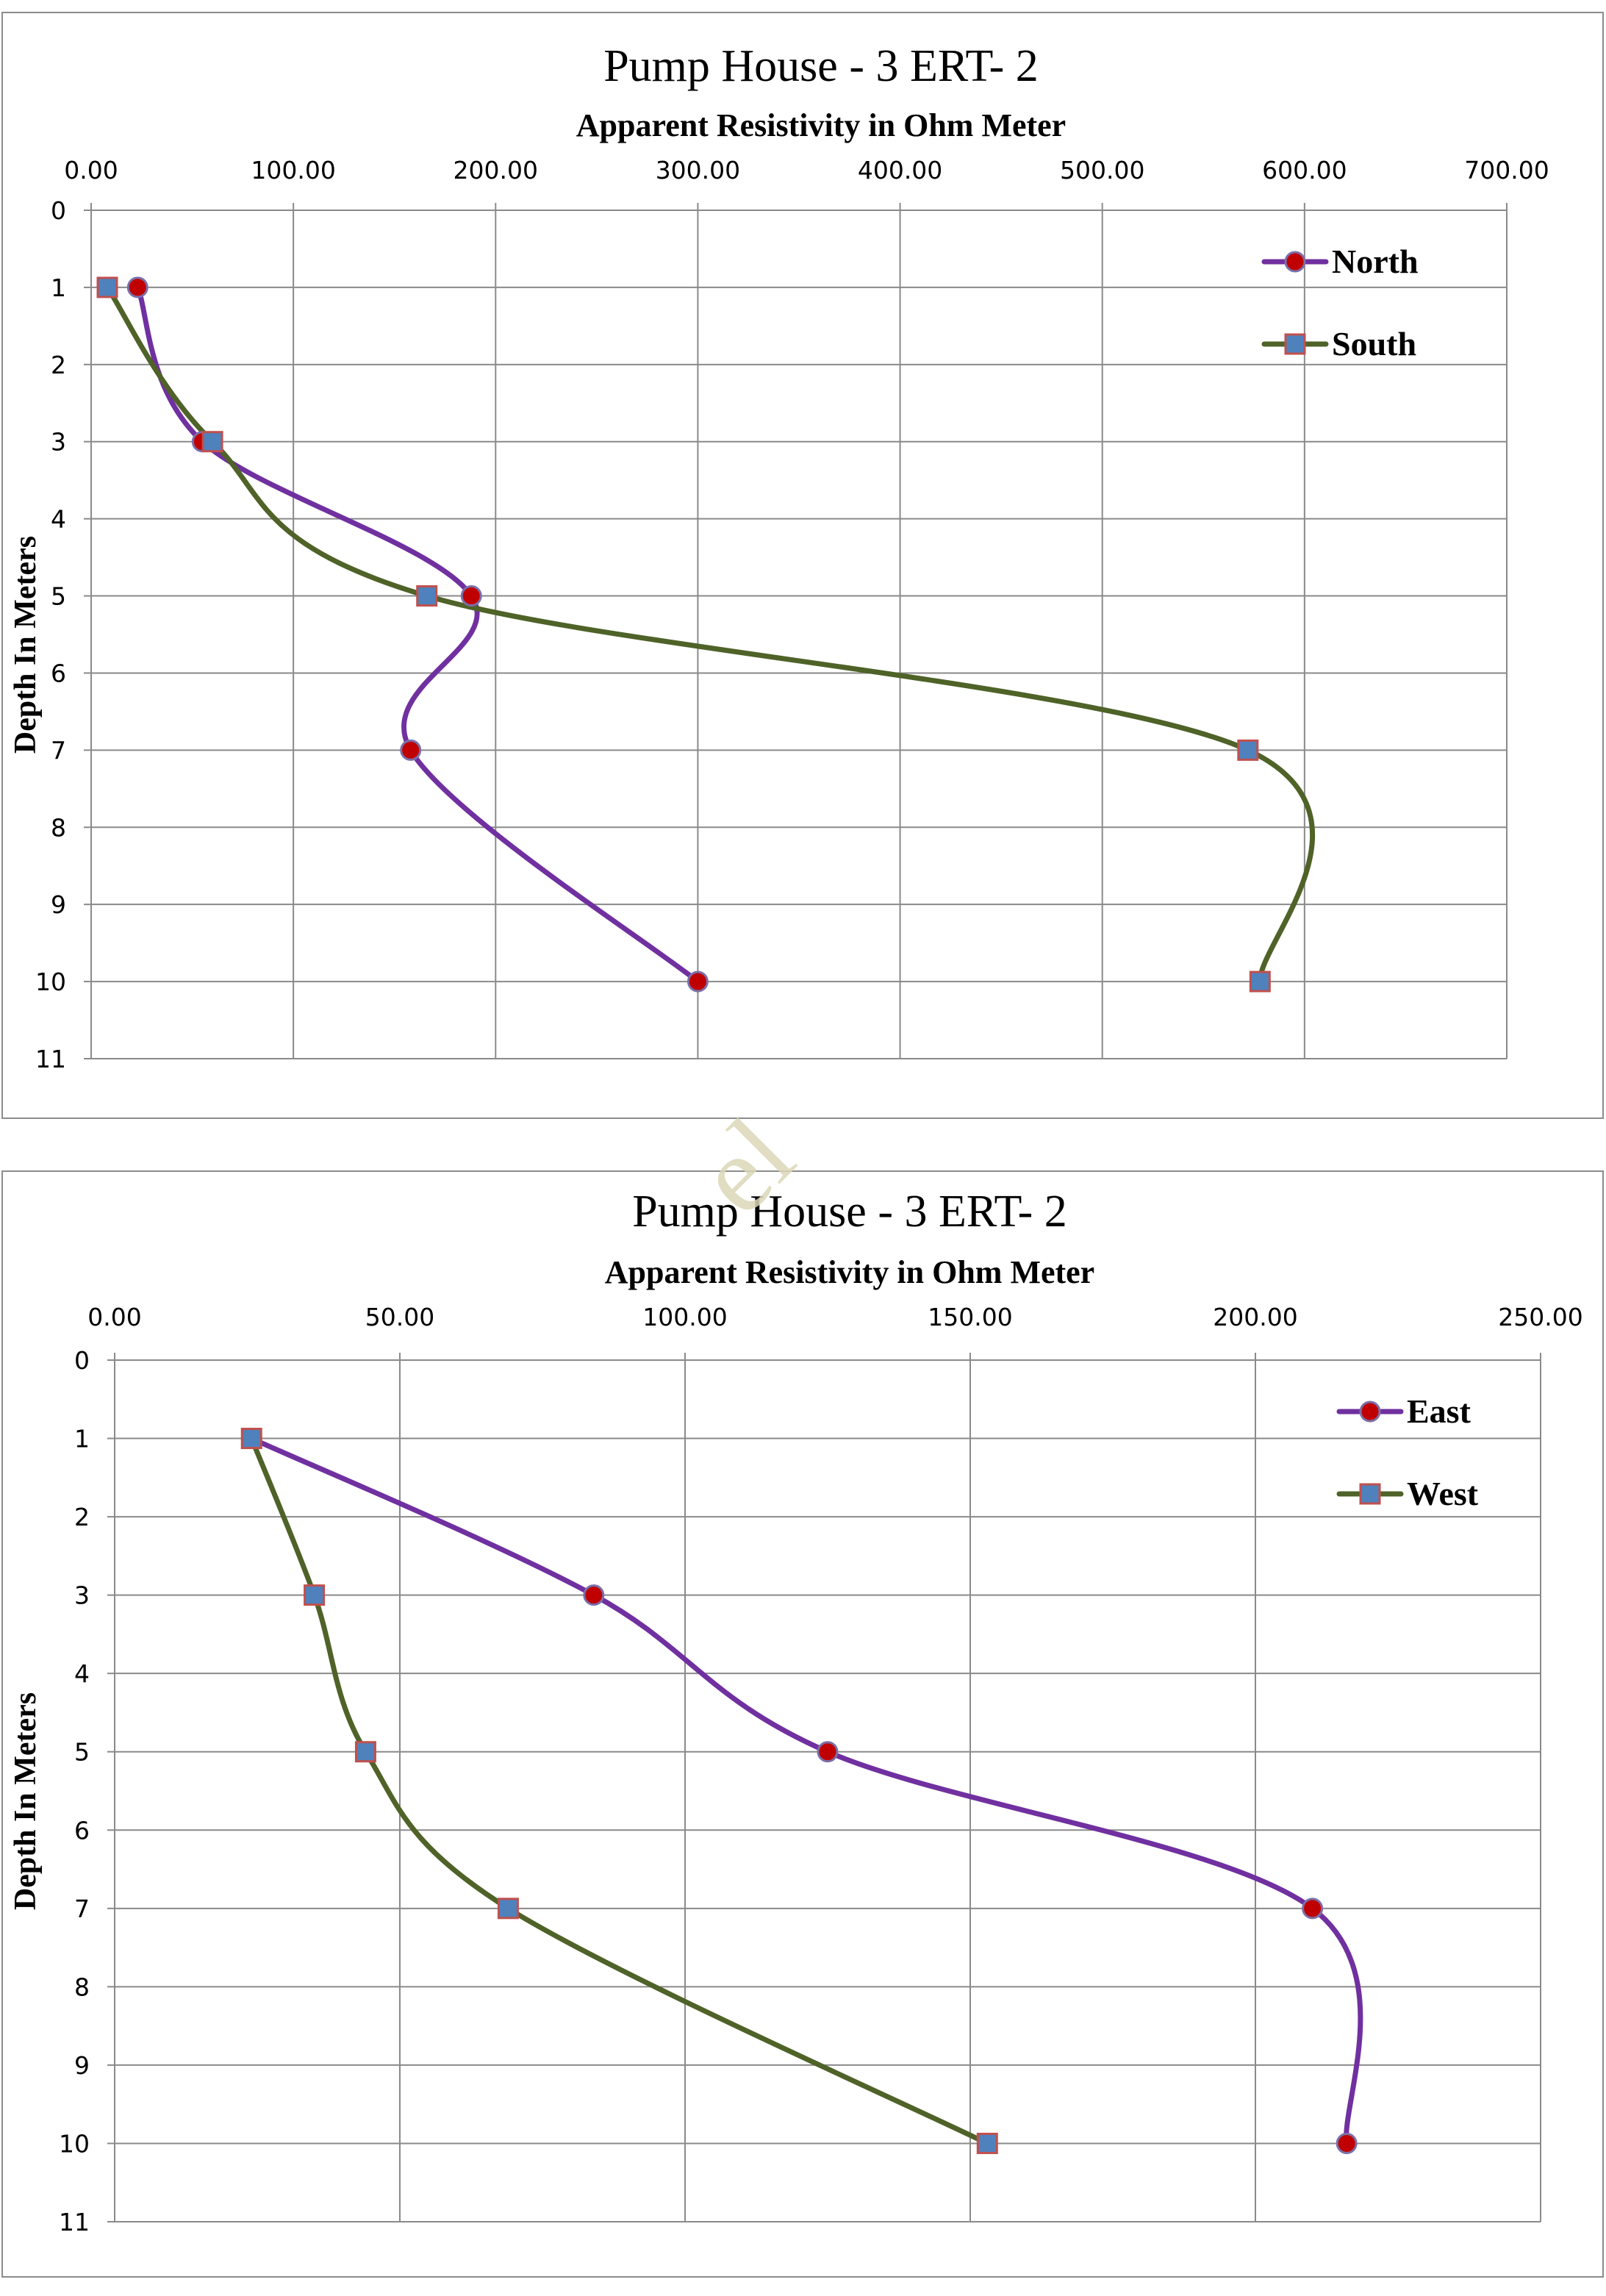 Image resolution: width=1606 pixels, height=2296 pixels. Describe the element at coordinates (1507, 170) in the screenshot. I see `x-tick-label: 700.00` at that location.